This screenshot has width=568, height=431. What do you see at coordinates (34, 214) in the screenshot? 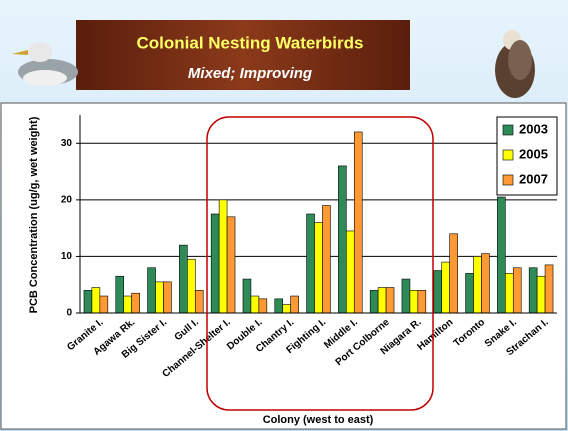
I see `y-axis-label: PCB Concentration (ug/g, wet weight)` at bounding box center [34, 214].